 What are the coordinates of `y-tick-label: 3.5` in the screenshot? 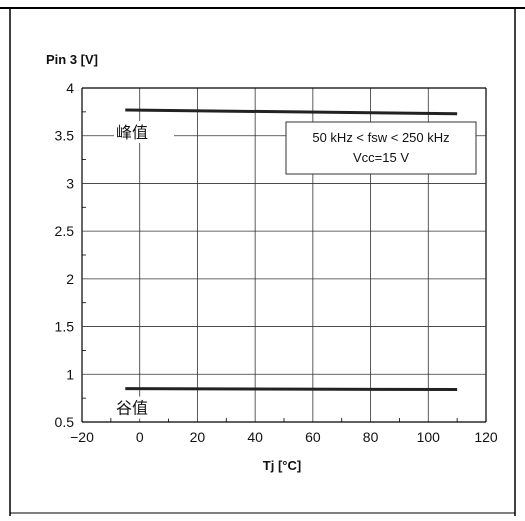 It's located at (65, 136).